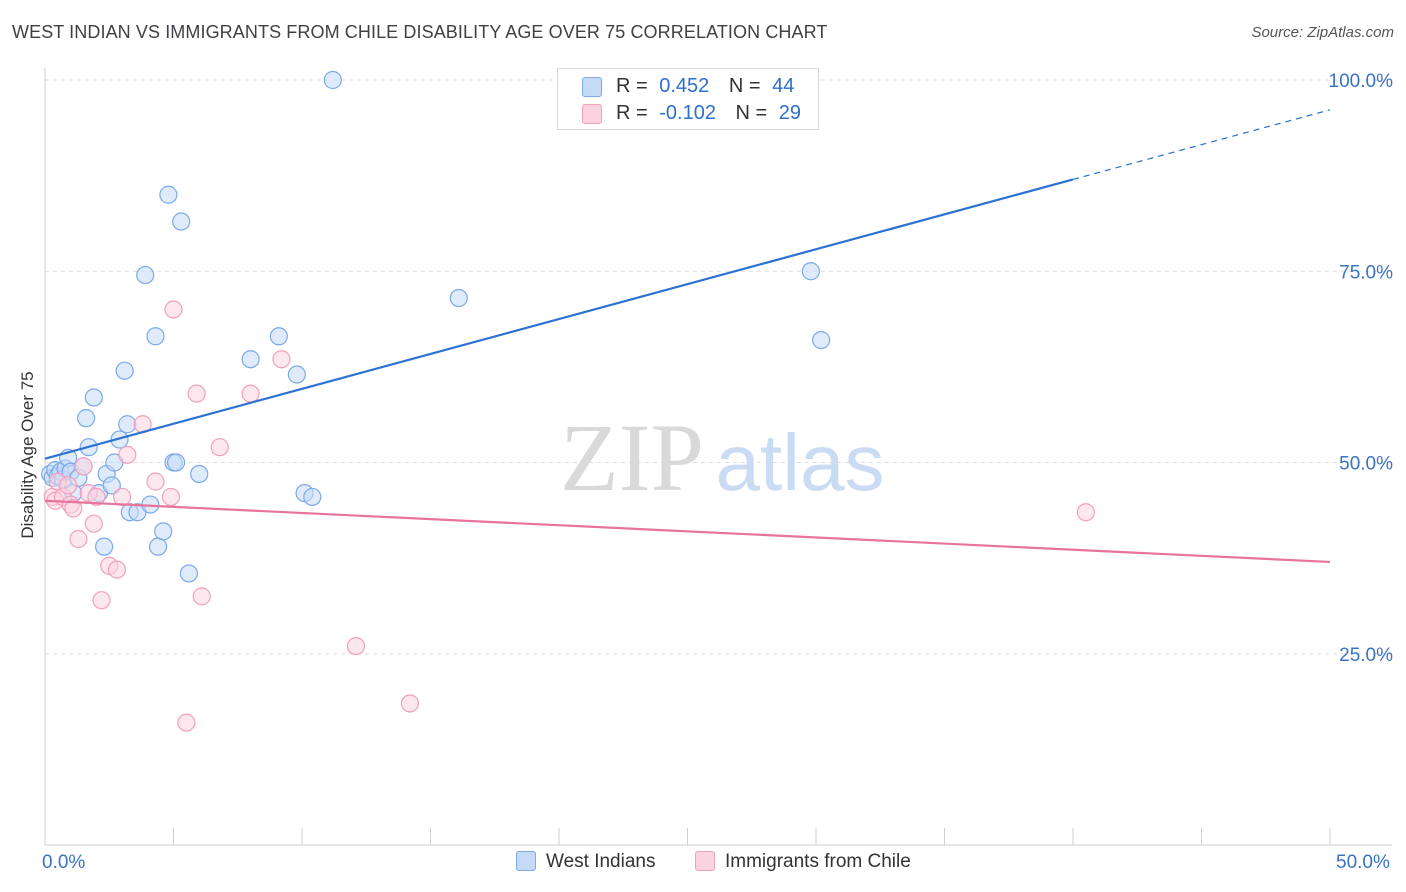 This screenshot has height=892, width=1406. Describe the element at coordinates (688, 99) in the screenshot. I see `correlation-legend: R = 0.452 N = 44 R = -0.102 N = 29` at that location.